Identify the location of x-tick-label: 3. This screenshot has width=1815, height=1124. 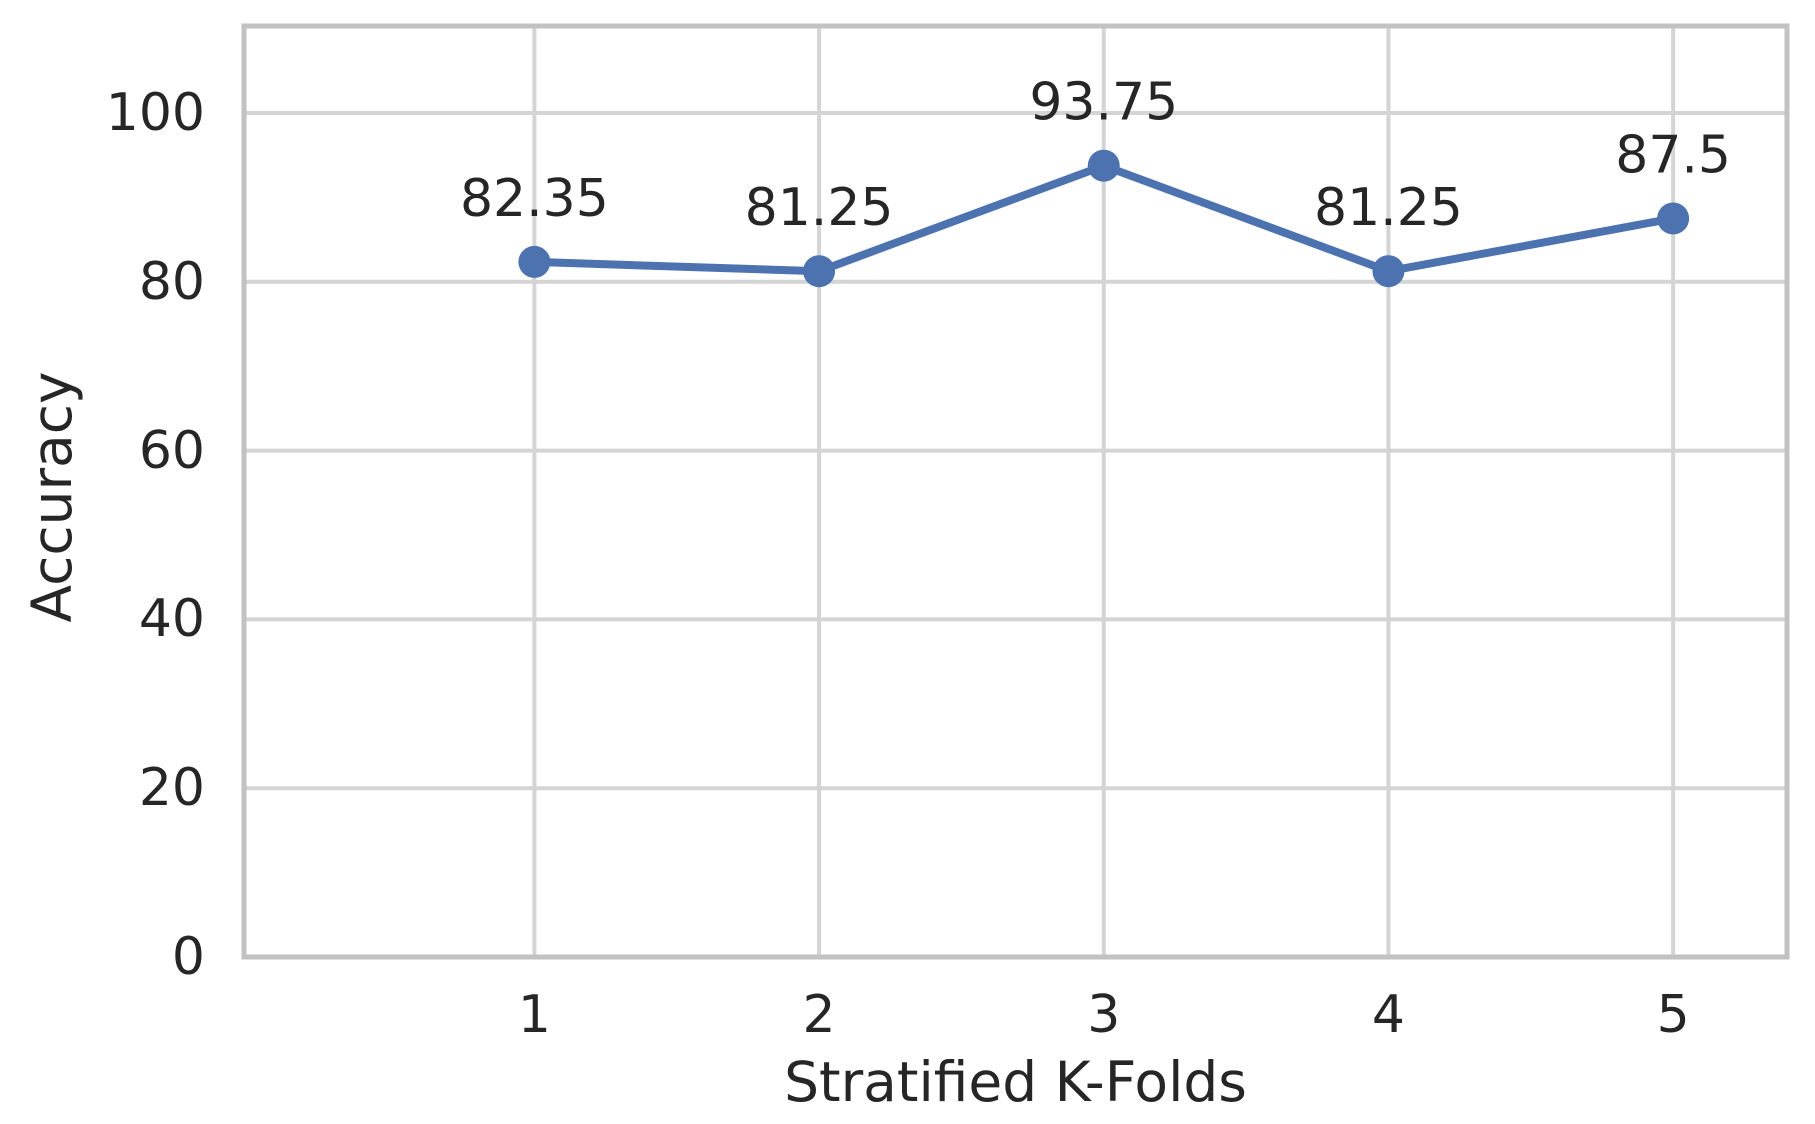
(1104, 1015).